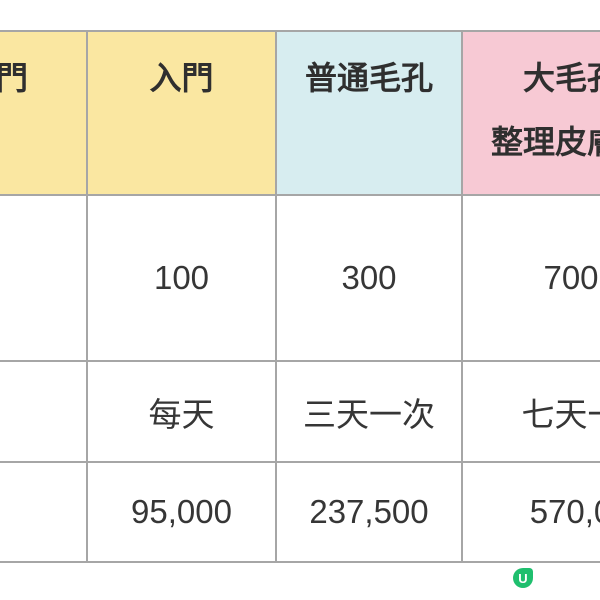 Image resolution: width=600 pixels, height=600 pixels. What do you see at coordinates (369, 278) in the screenshot?
I see `cell-amount-normal-pores: 300` at bounding box center [369, 278].